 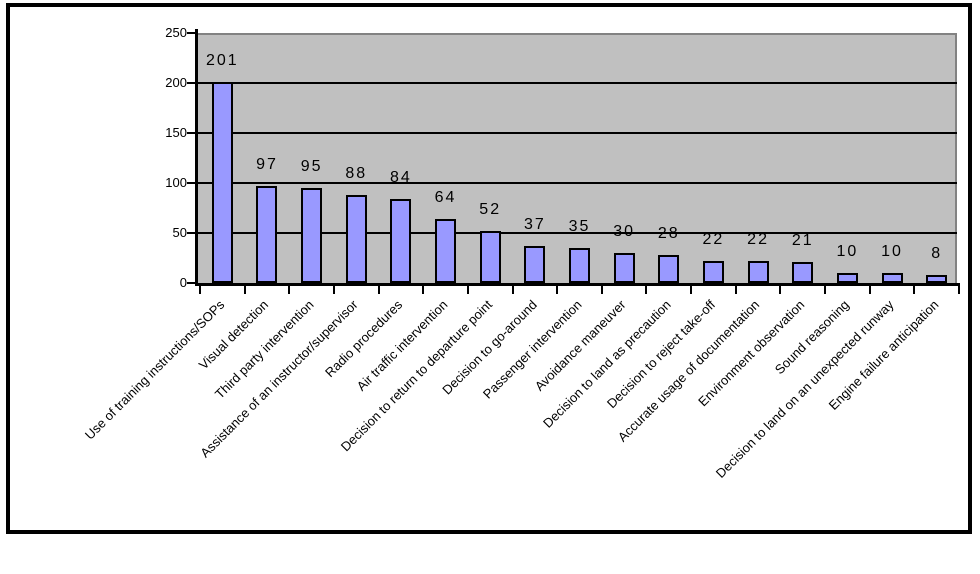 I want to click on bar-value-label-3: 88, so click(x=356, y=173).